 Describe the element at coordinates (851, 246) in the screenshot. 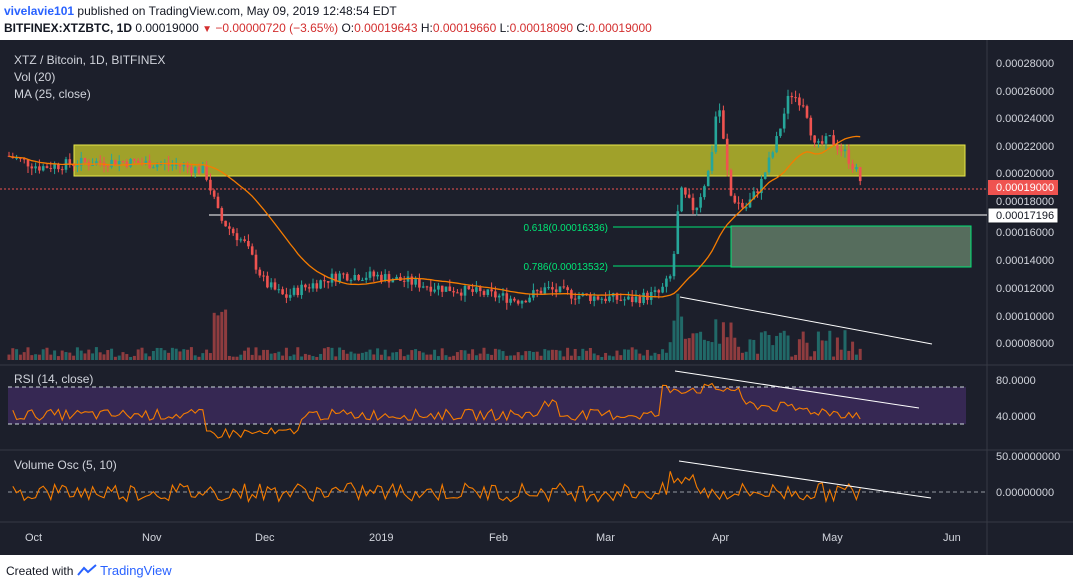

I see `fib-zone` at that location.